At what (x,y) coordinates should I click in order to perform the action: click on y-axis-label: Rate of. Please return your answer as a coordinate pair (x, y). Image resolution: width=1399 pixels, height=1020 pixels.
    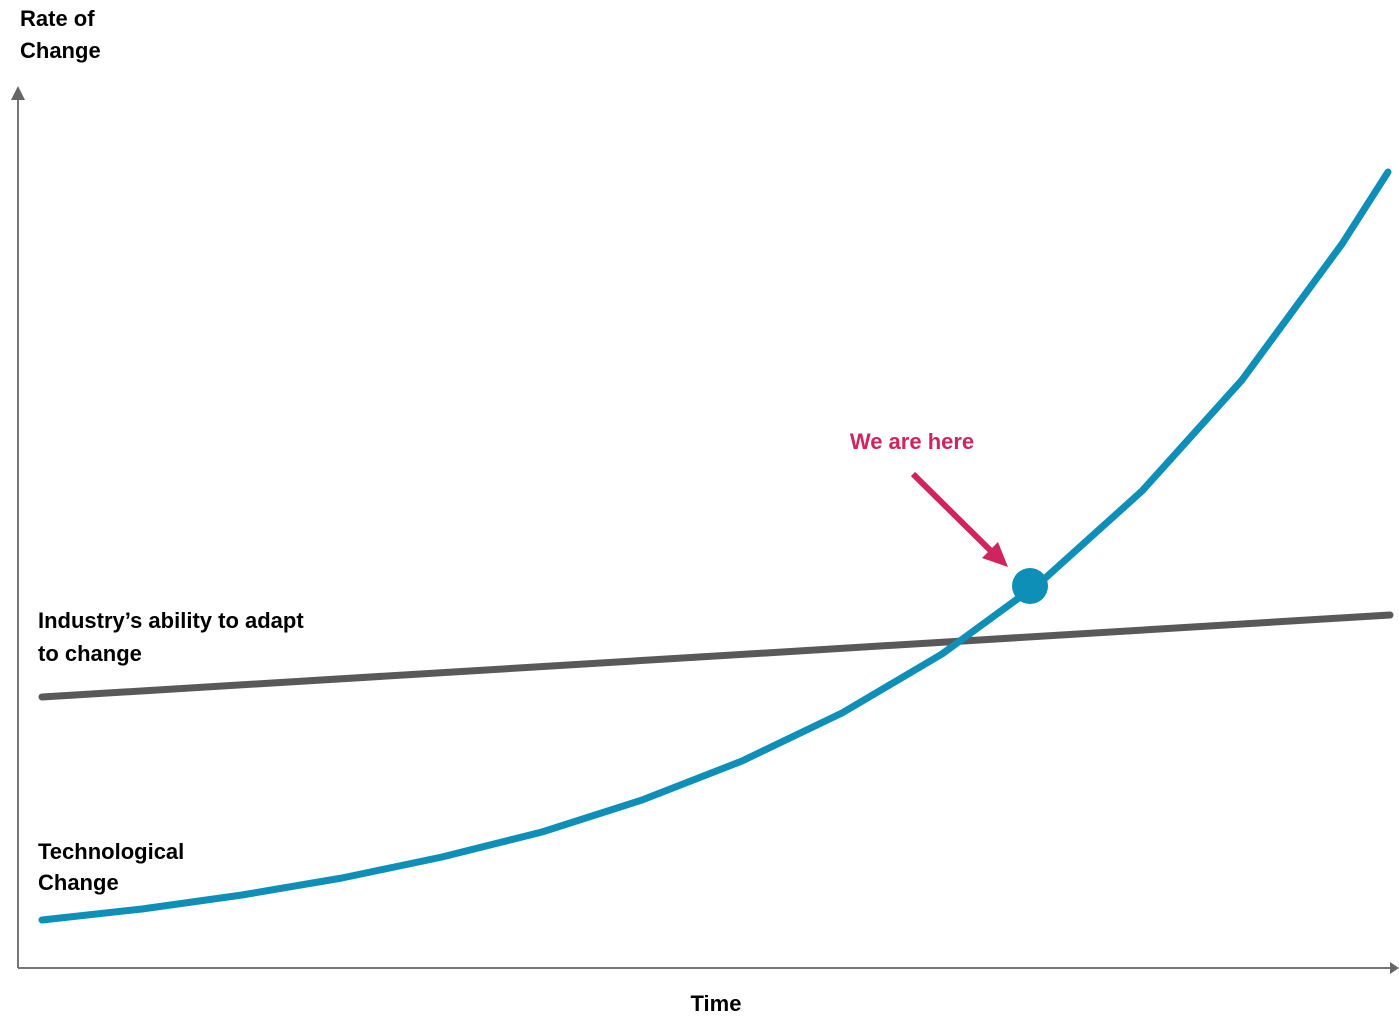
    Looking at the image, I should click on (57, 18).